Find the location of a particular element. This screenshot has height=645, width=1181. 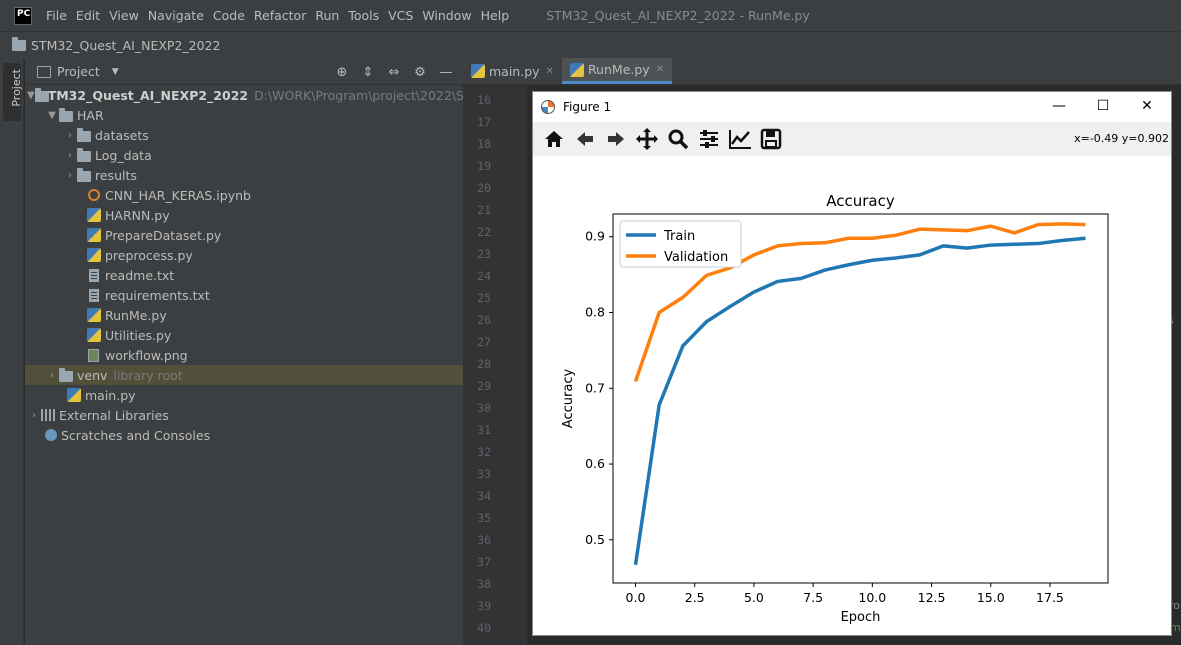

line-number: 33 is located at coordinates (484, 474).